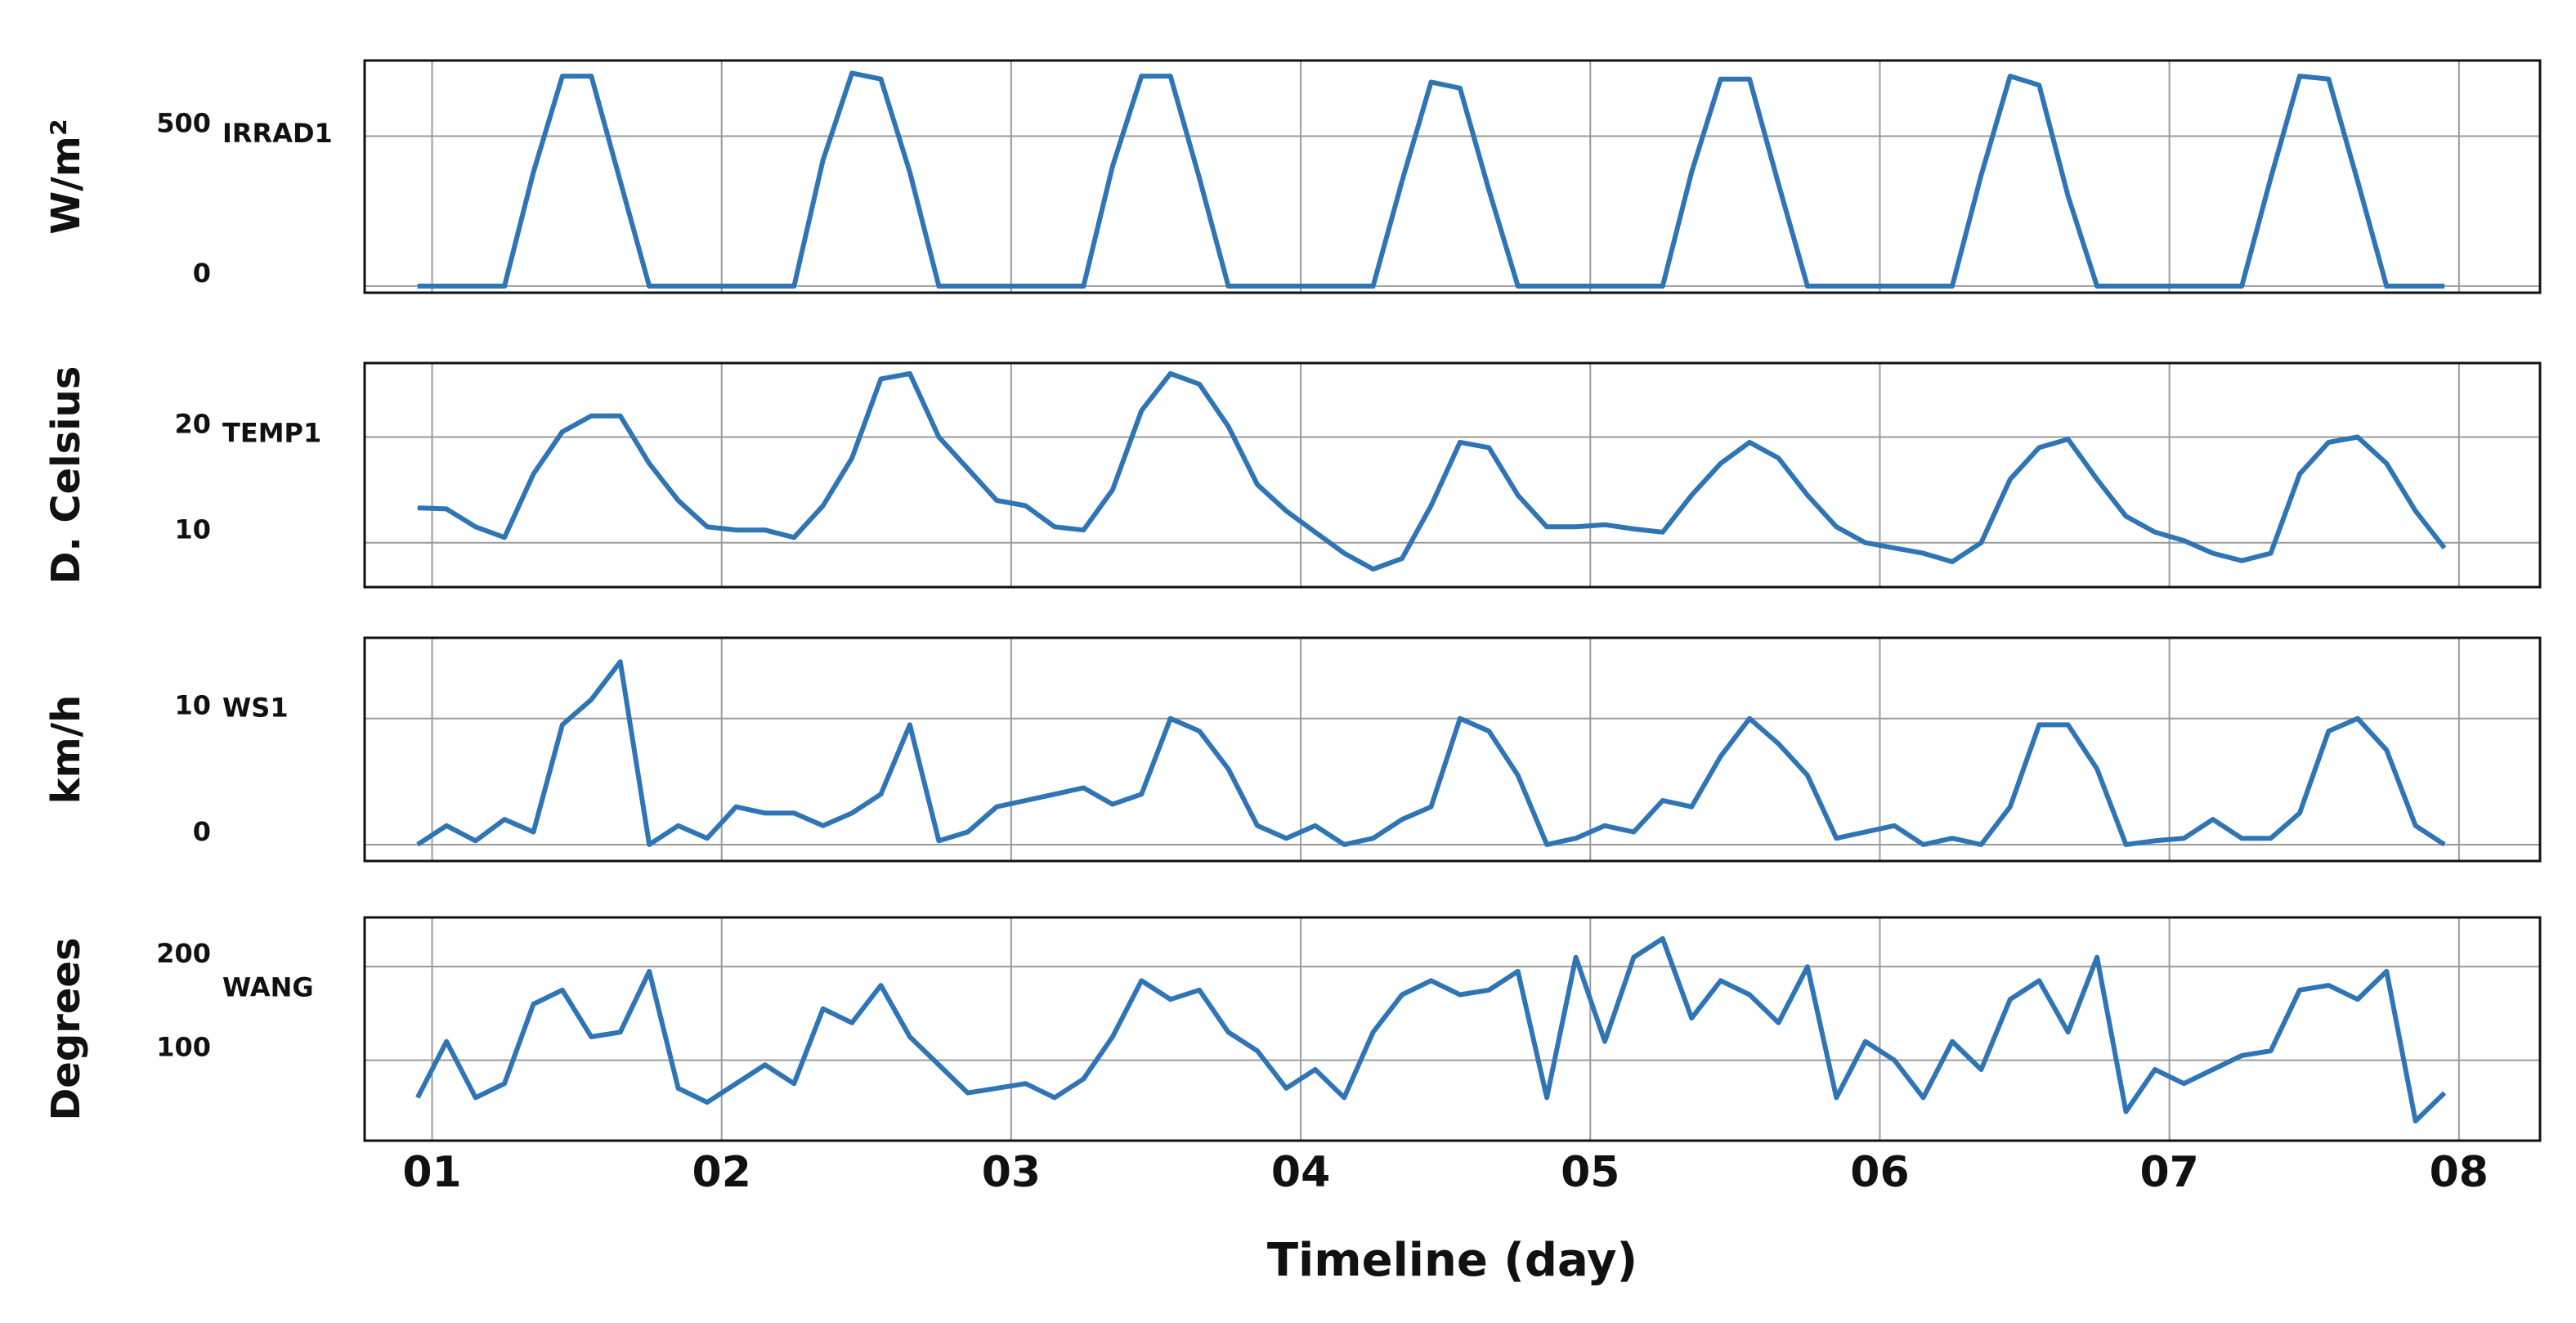 The width and height of the screenshot is (2576, 1323). Describe the element at coordinates (1590, 1173) in the screenshot. I see `x-tick-label: 05` at that location.